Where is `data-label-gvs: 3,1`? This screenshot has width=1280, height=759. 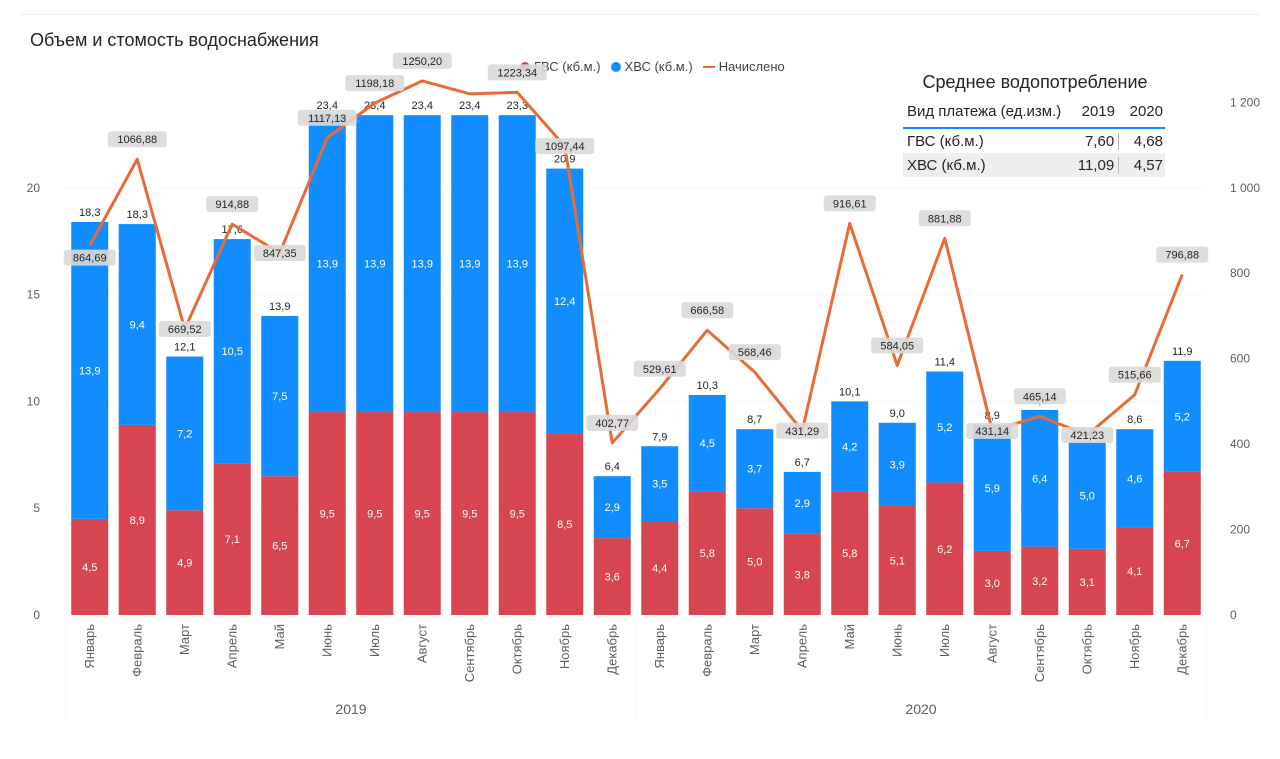
data-label-gvs: 3,1 is located at coordinates (1087, 583).